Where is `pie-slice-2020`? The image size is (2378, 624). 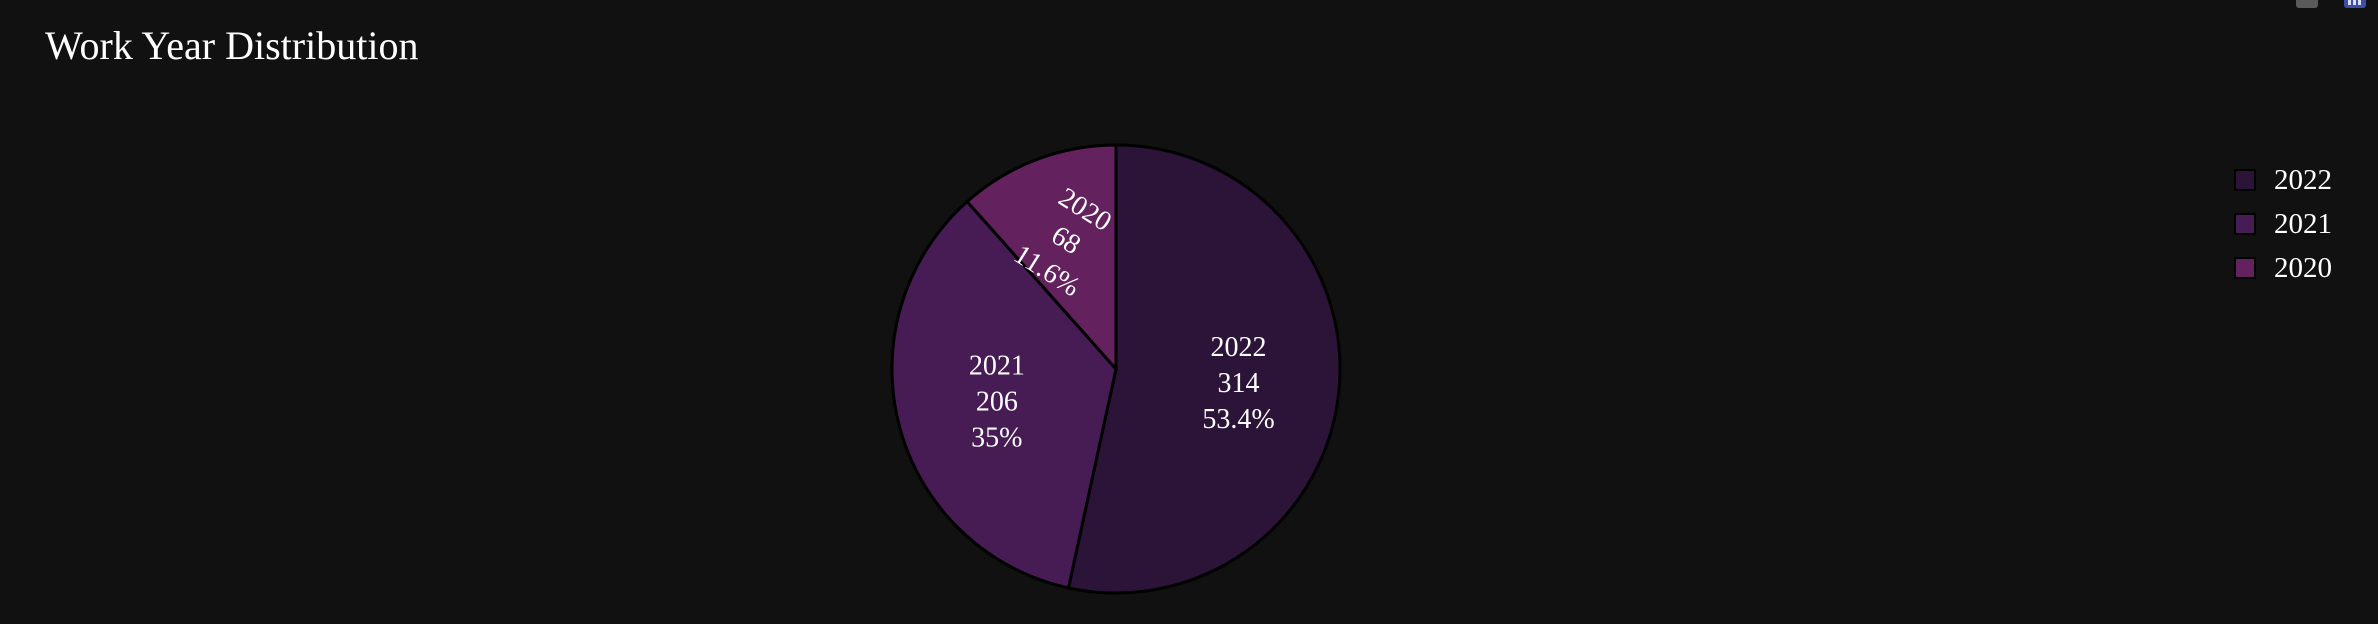 pie-slice-2020 is located at coordinates (1041, 258).